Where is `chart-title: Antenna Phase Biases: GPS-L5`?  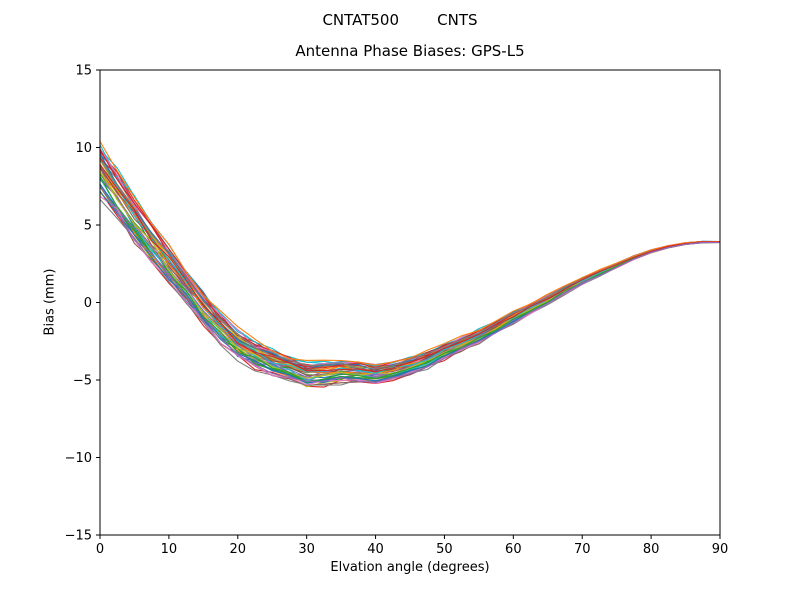
chart-title: Antenna Phase Biases: GPS-L5 is located at coordinates (410, 51).